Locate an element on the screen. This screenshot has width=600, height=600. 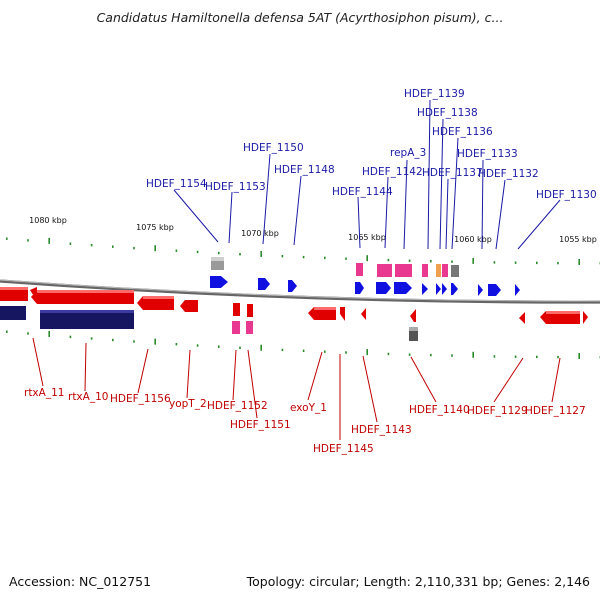
reverse-cds-row is located at coordinates (294, 305).